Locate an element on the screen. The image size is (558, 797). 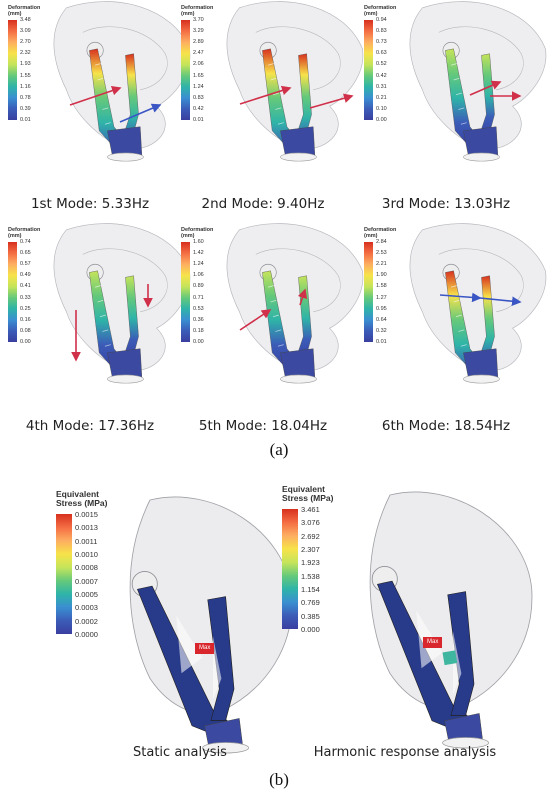
mode-6-legend-tick: 0.95 is located at coordinates (381, 308).